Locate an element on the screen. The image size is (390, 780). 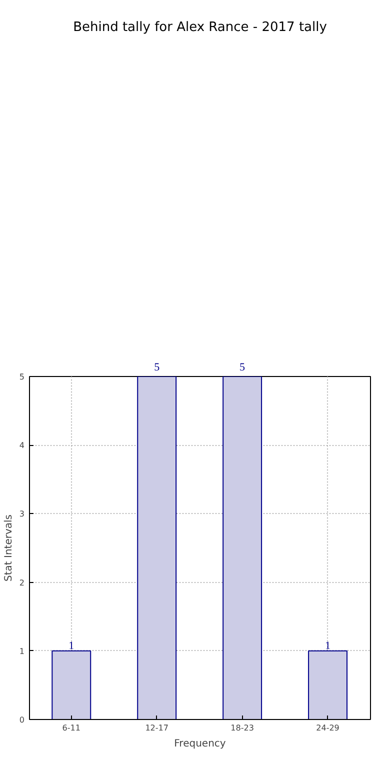
y-tick-label: 4 is located at coordinates (22, 445).